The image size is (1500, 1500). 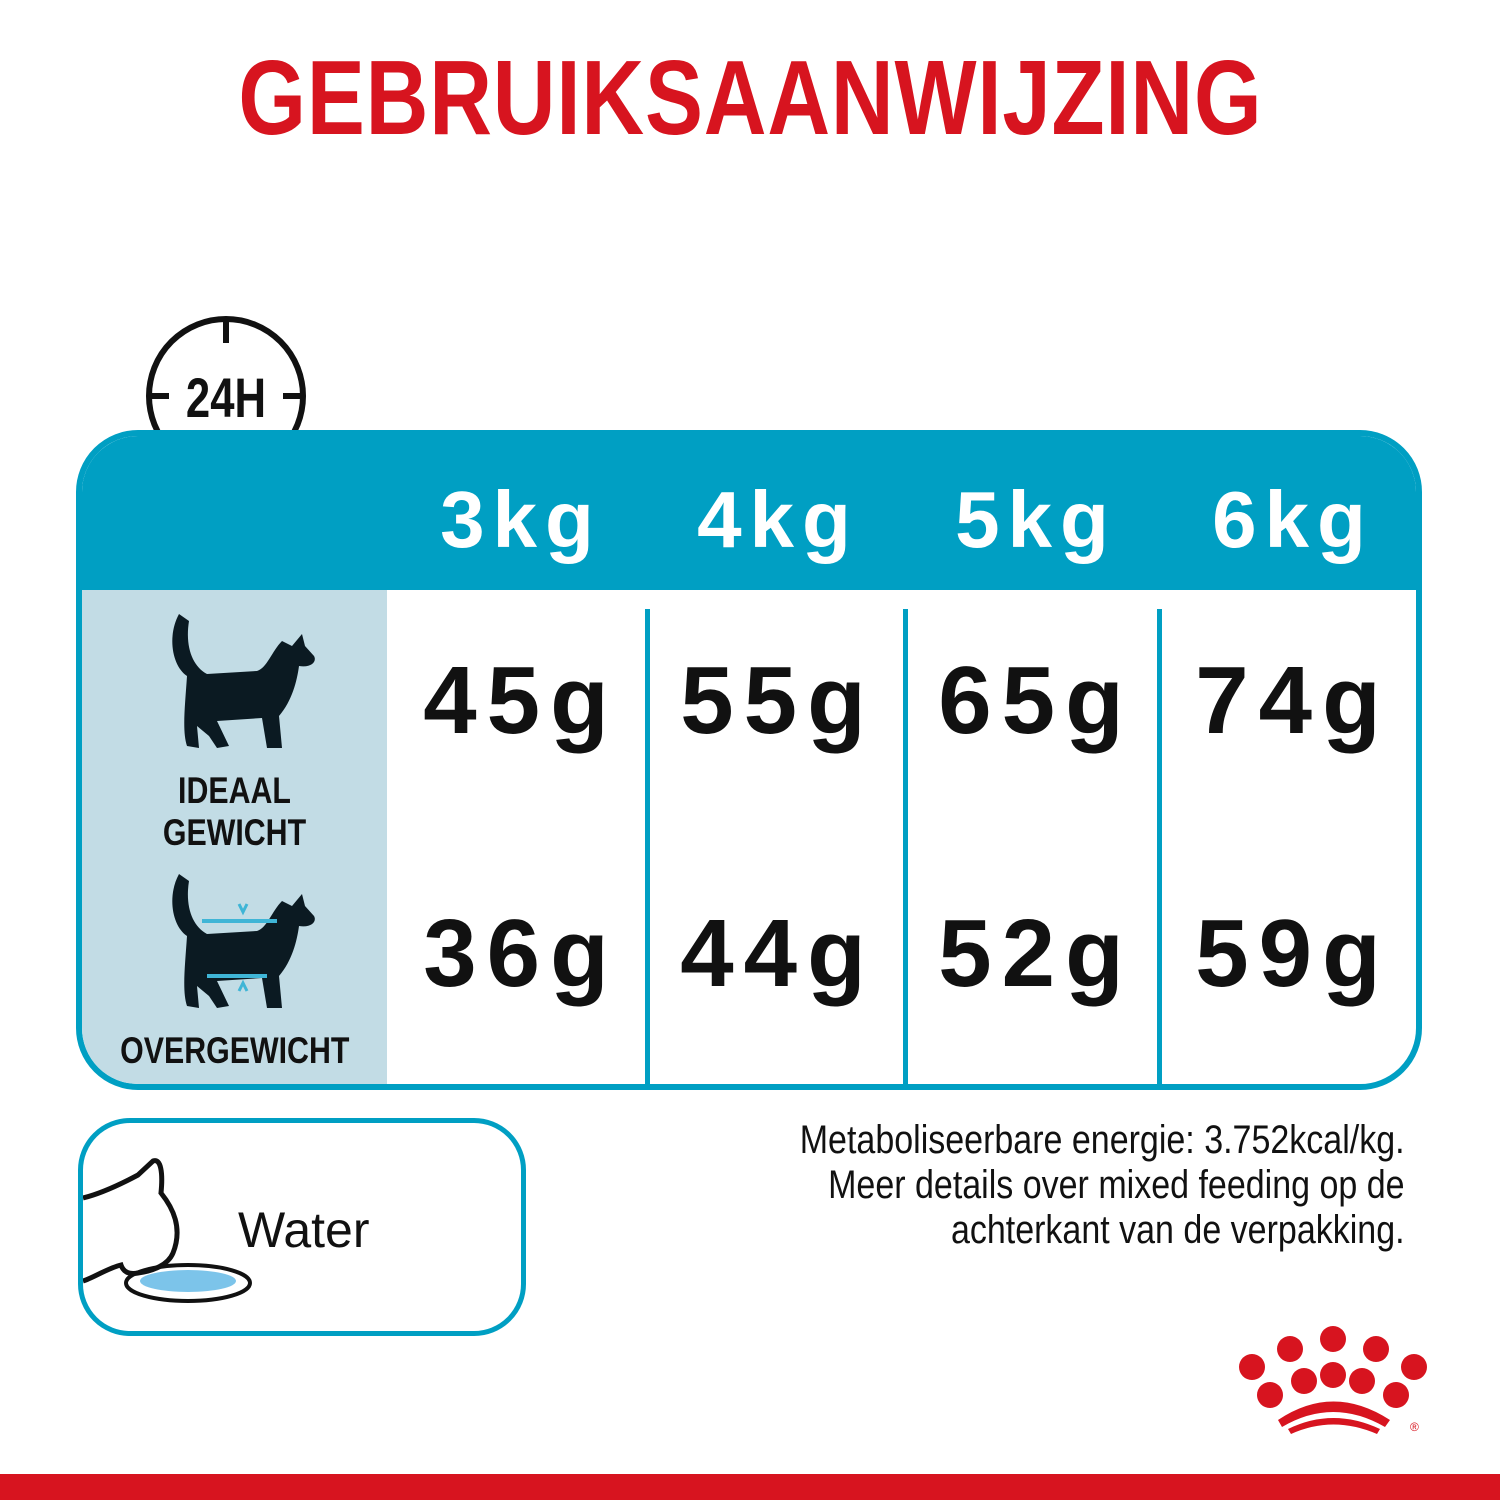 What do you see at coordinates (521, 519) in the screenshot?
I see `column-header: 3kg` at bounding box center [521, 519].